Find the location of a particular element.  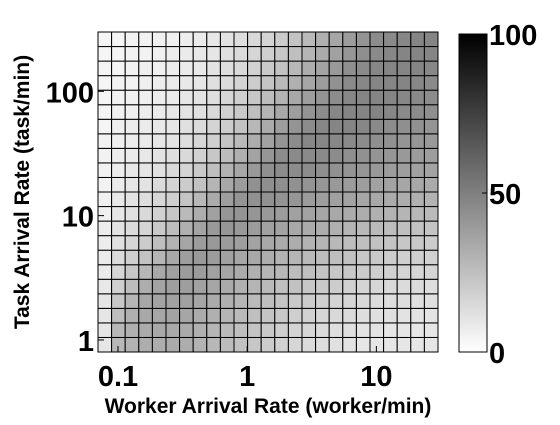

x-tick-label: 0.1 is located at coordinates (118, 377).